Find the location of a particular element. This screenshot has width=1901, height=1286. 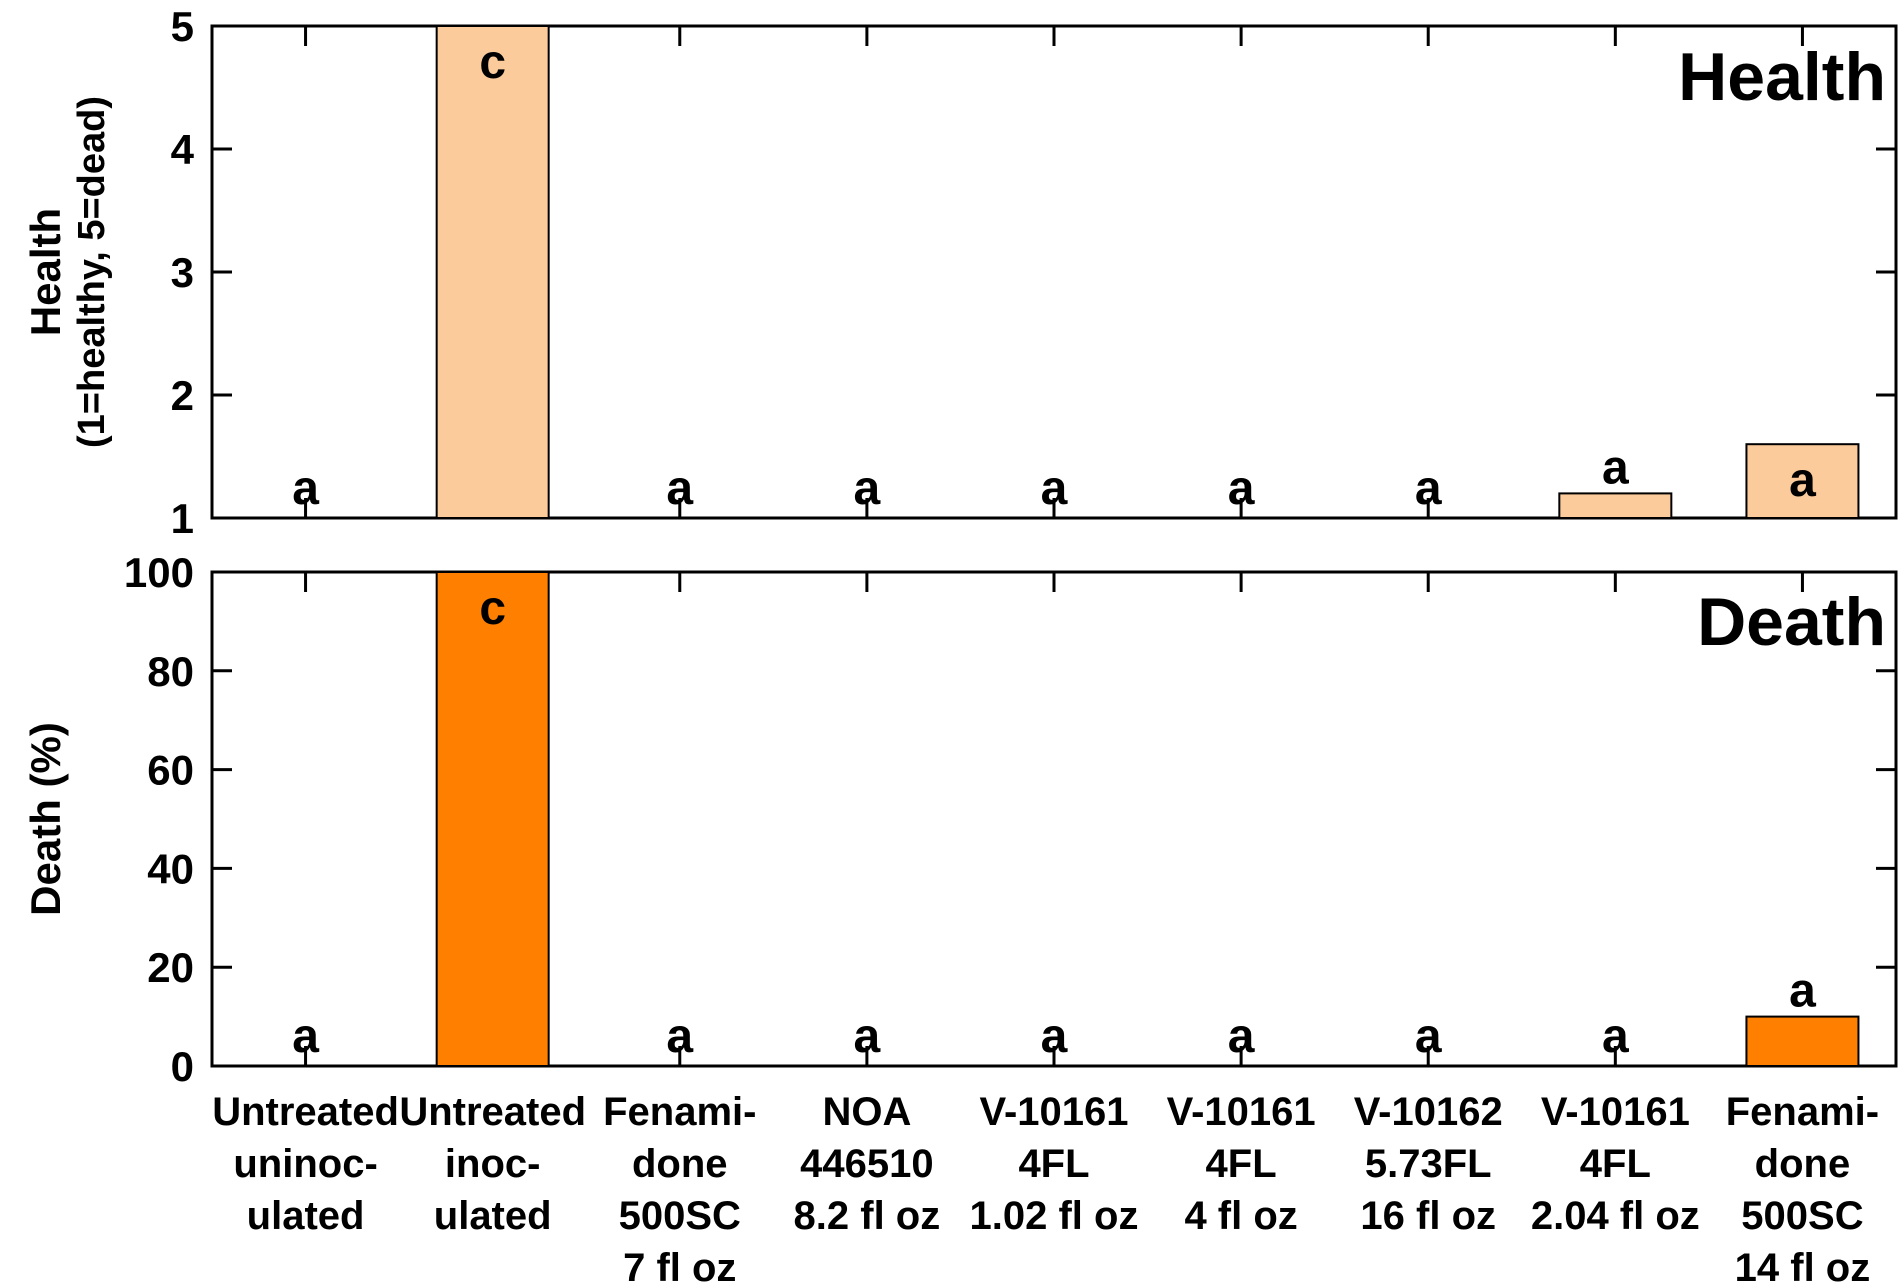

x-category-label: V-10161 4FL 1.02 fl oz is located at coordinates (1054, 1164).